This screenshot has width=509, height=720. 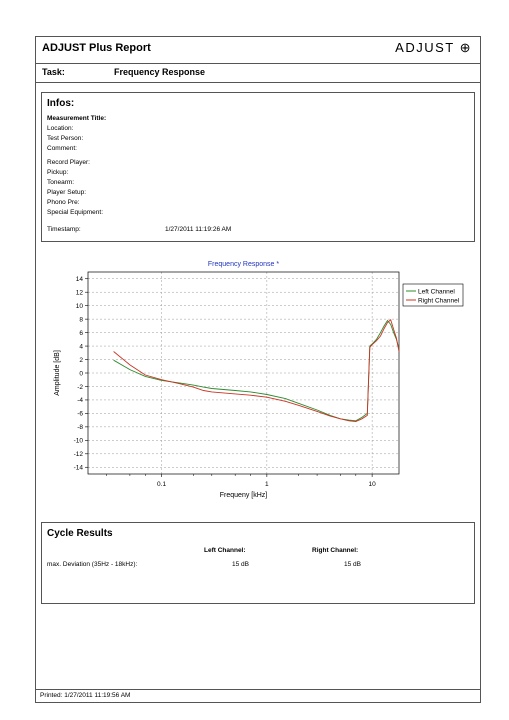 What do you see at coordinates (81, 360) in the screenshot?
I see `y-tick-label: 2` at bounding box center [81, 360].